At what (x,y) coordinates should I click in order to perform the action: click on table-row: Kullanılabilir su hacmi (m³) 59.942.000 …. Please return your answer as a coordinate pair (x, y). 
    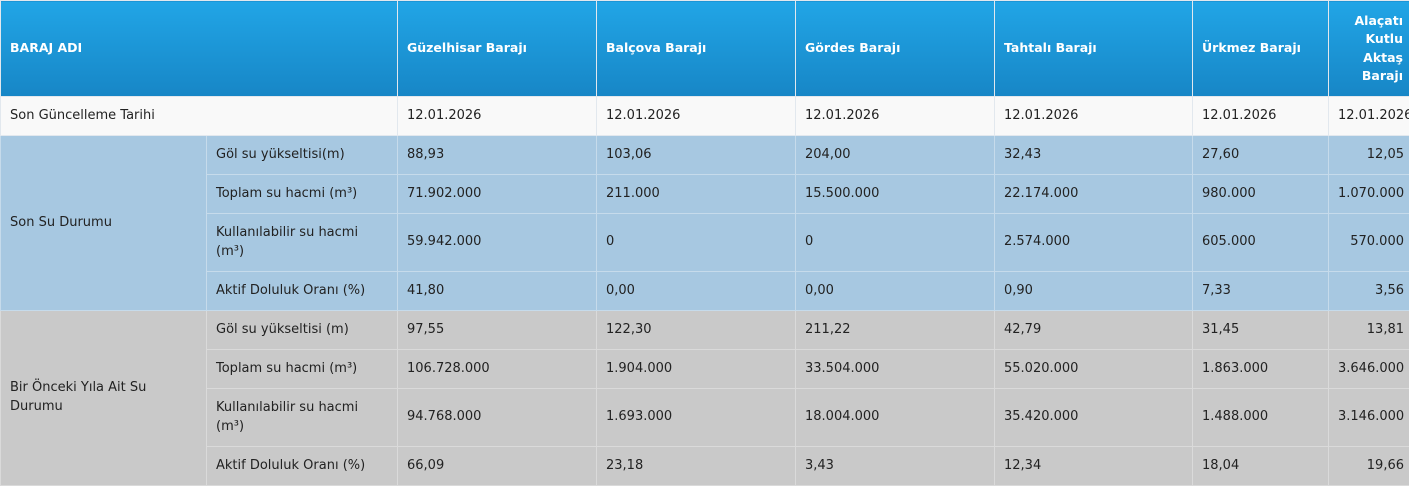
    Looking at the image, I should click on (705, 243).